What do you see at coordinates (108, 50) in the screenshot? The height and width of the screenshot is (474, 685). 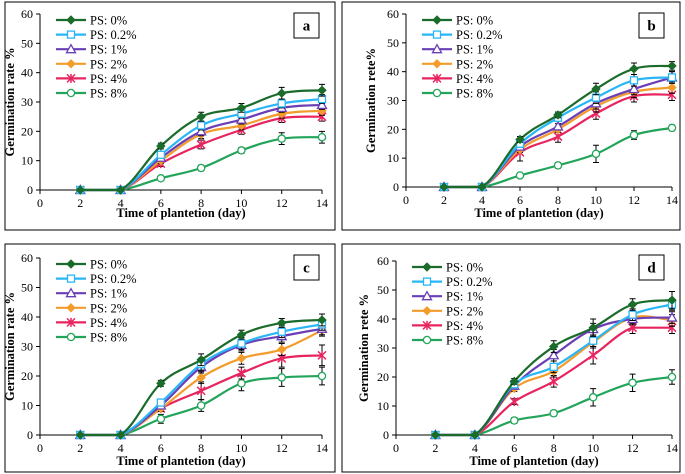 I see `legend-label: PS: 1%` at bounding box center [108, 50].